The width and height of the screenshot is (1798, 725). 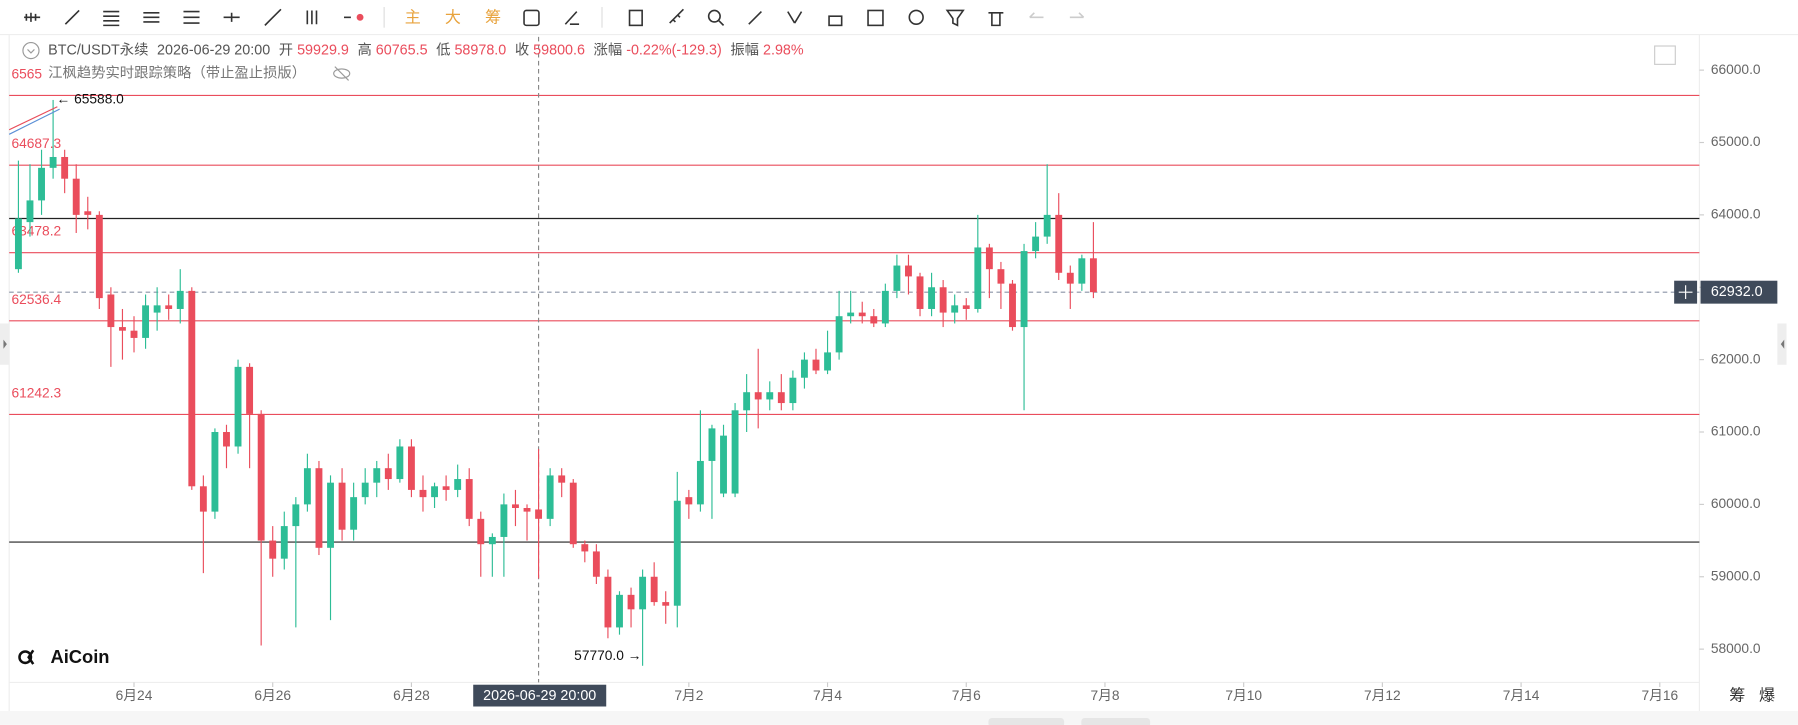 I want to click on y-tick-label: 60000.0, so click(x=1736, y=503).